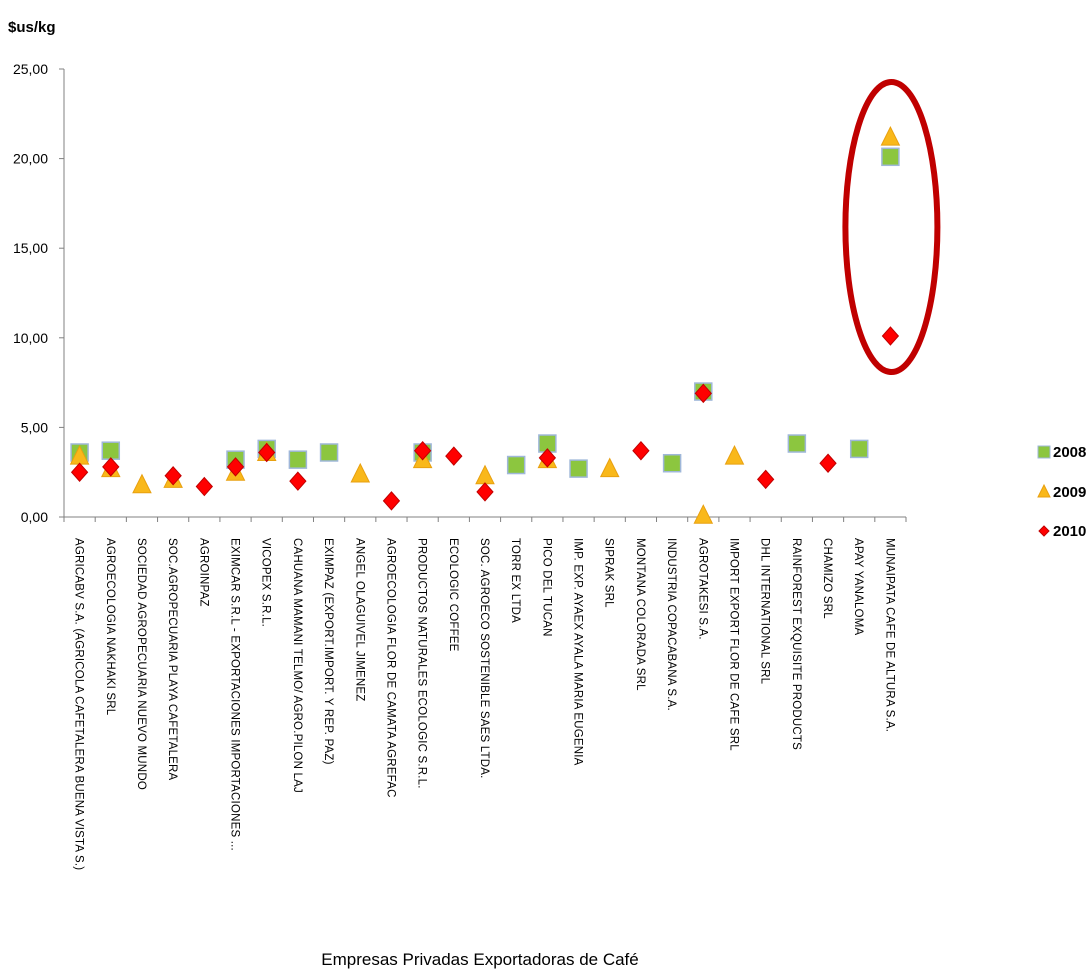  I want to click on x-category-label: SOCIEDAD AGROPECUARIA NUEVO MUNDO, so click(141, 664).